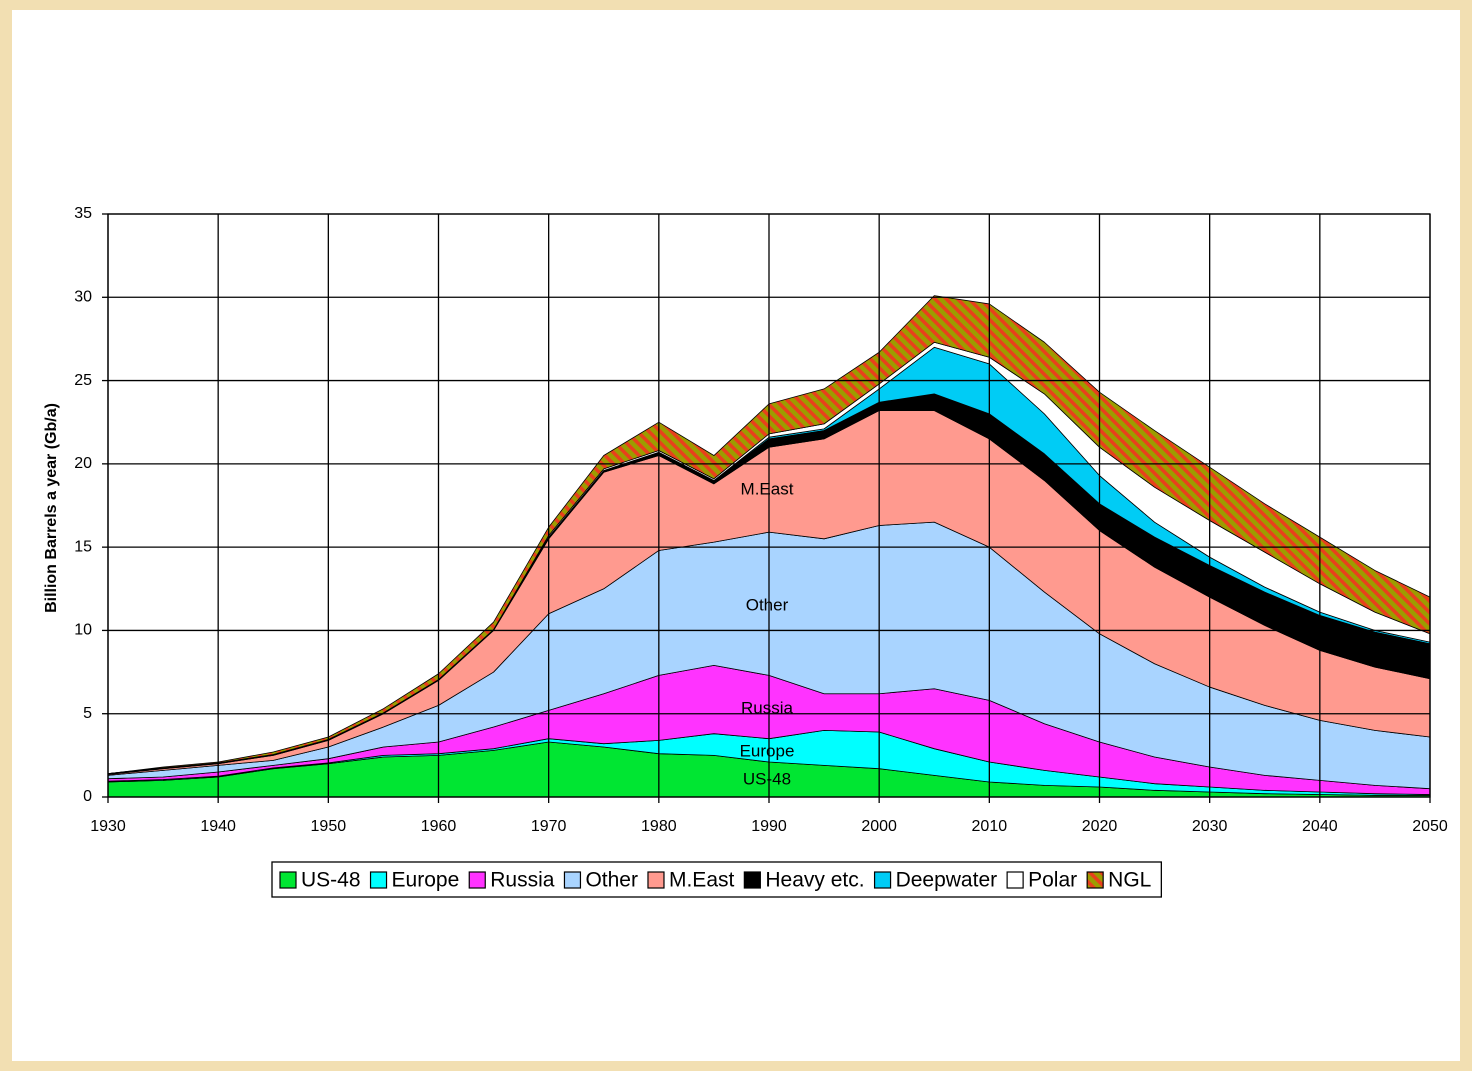  I want to click on y-axis-label: Billion Barrels a year (Gb/a), so click(51, 508).